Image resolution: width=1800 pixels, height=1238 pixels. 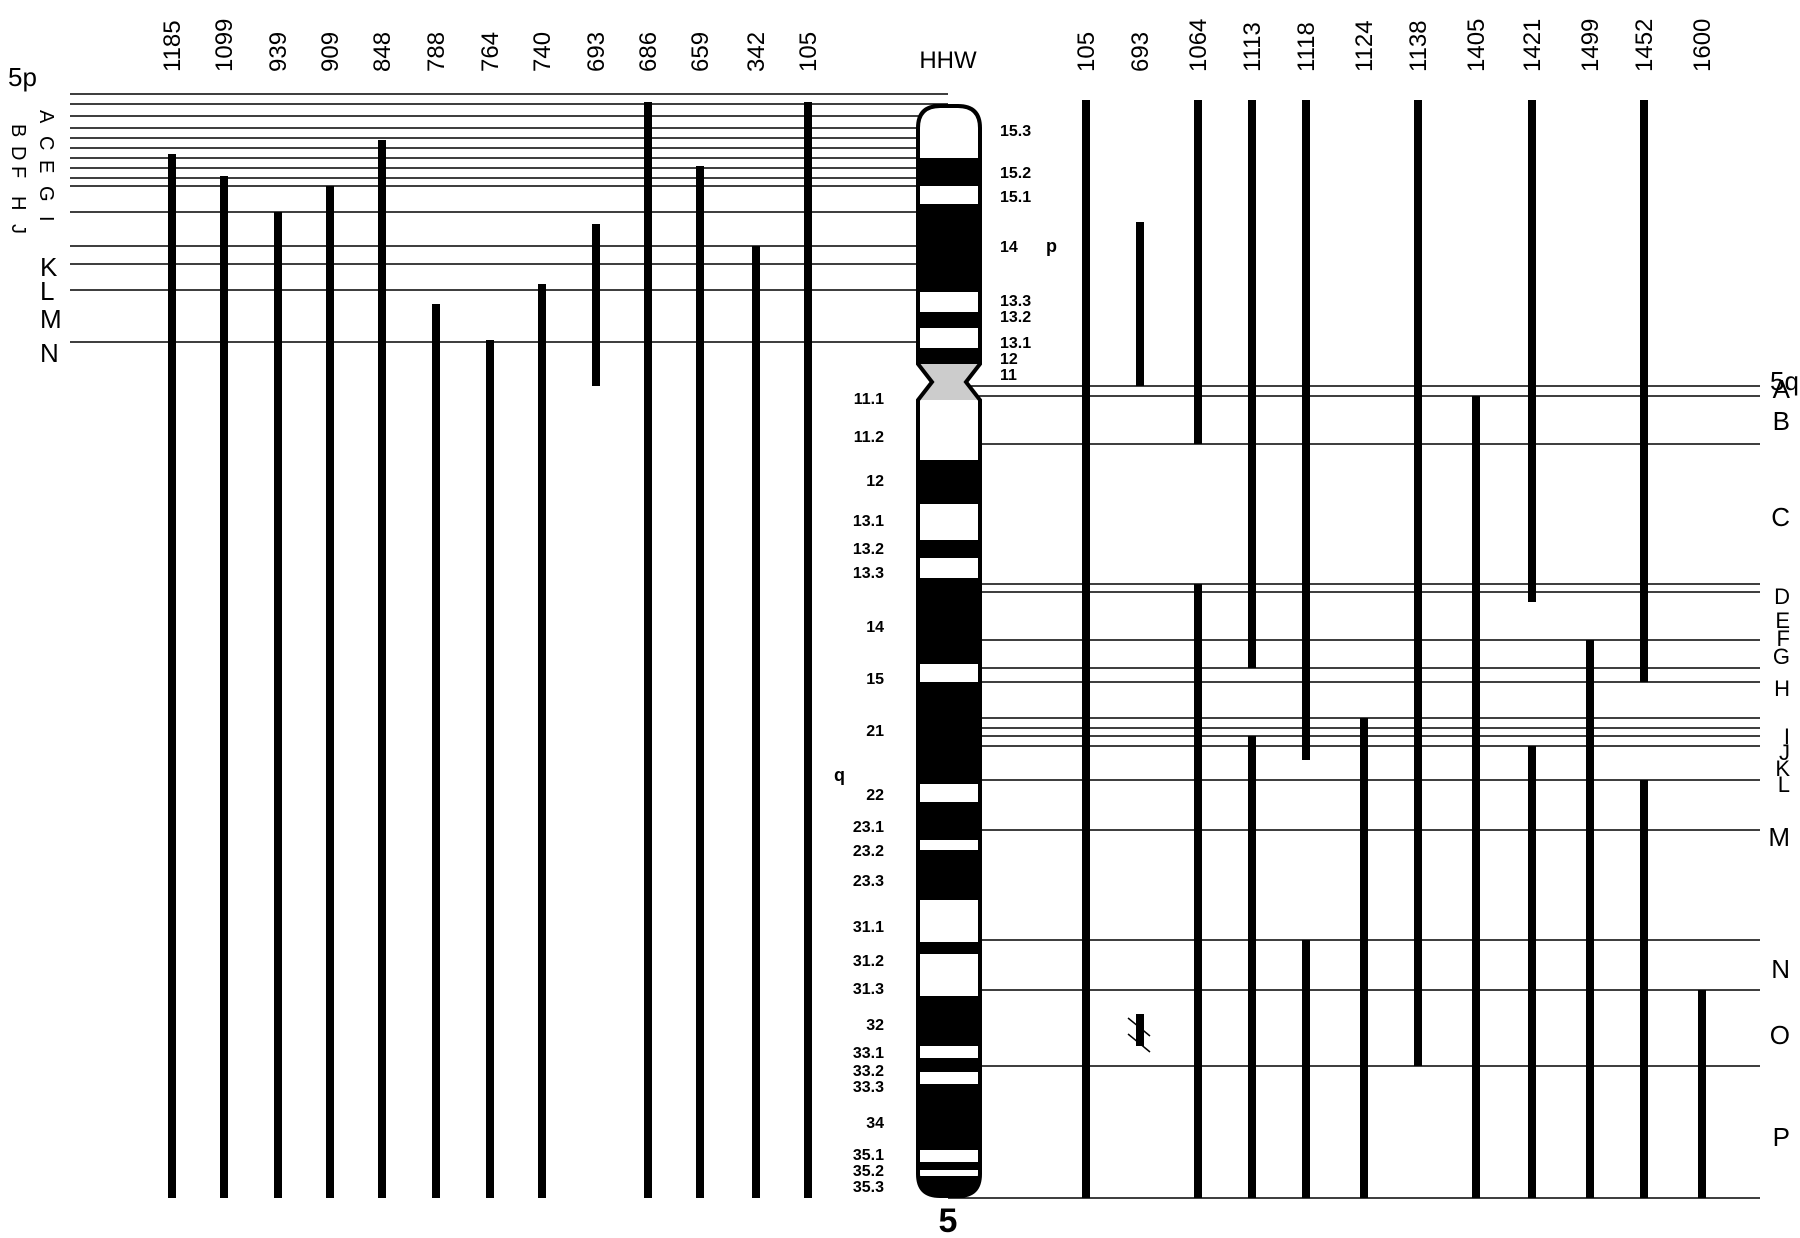 What do you see at coordinates (1782, 768) in the screenshot?
I see `q-region-label: K` at bounding box center [1782, 768].